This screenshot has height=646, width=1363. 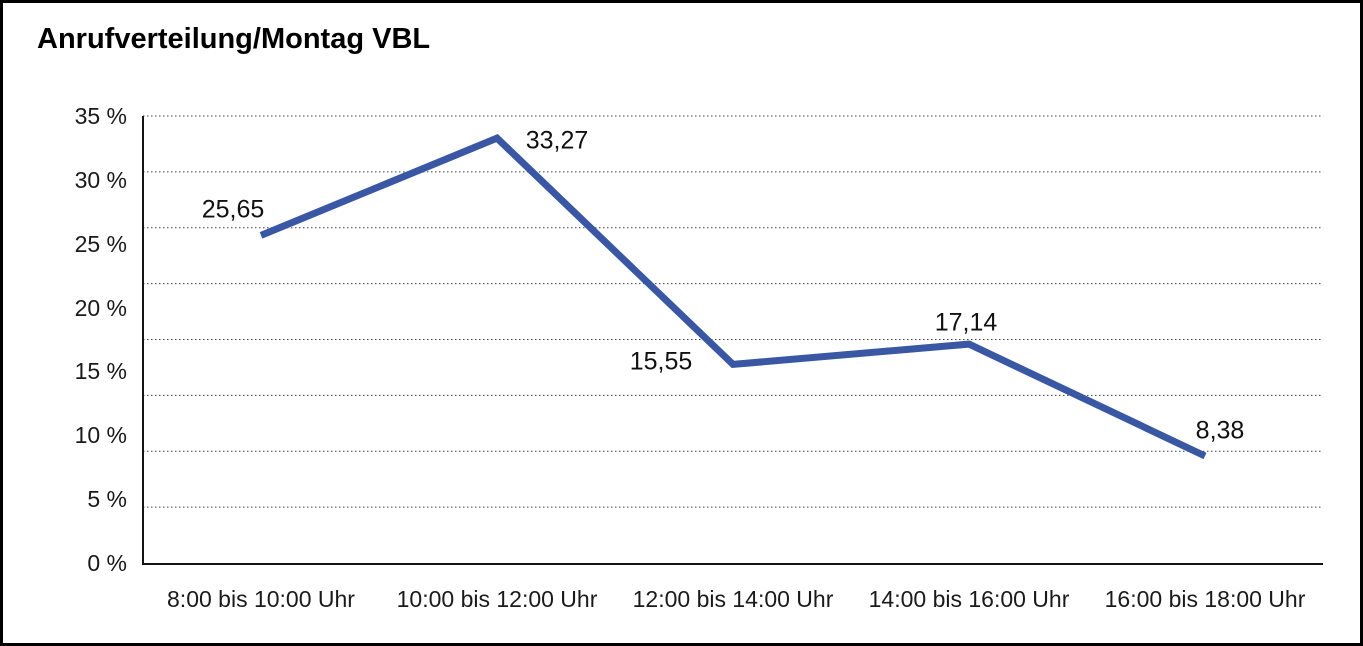 I want to click on x-tick-label: 8:00 bis 10:00 Uhr, so click(x=261, y=599).